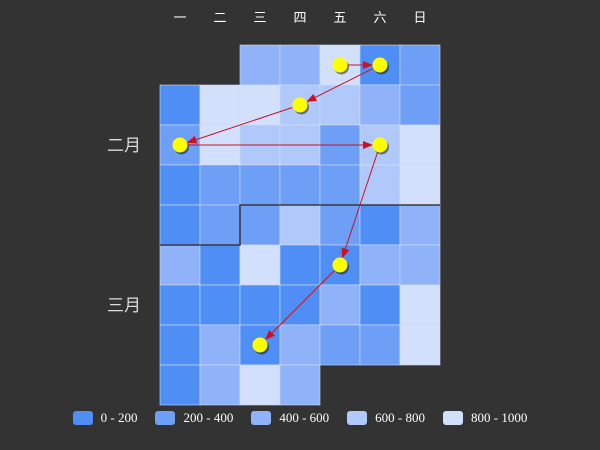  I want to click on weekday-label: 五, so click(339, 18).